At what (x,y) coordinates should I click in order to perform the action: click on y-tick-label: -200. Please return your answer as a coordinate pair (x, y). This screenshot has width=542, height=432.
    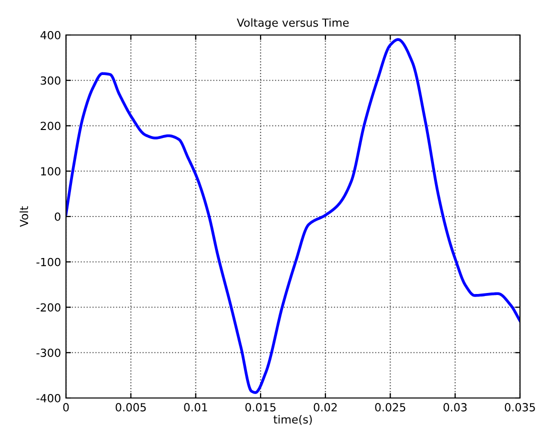
    Looking at the image, I should click on (48, 307).